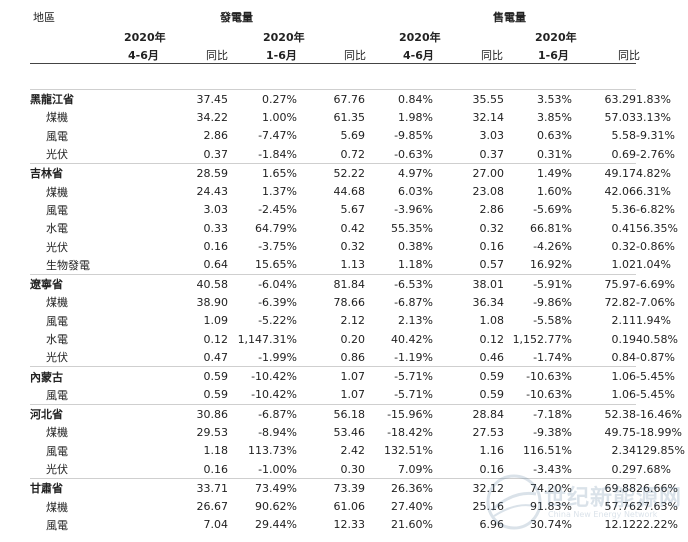  What do you see at coordinates (624, 451) in the screenshot?
I see `value-cell: 2.34` at bounding box center [624, 451].